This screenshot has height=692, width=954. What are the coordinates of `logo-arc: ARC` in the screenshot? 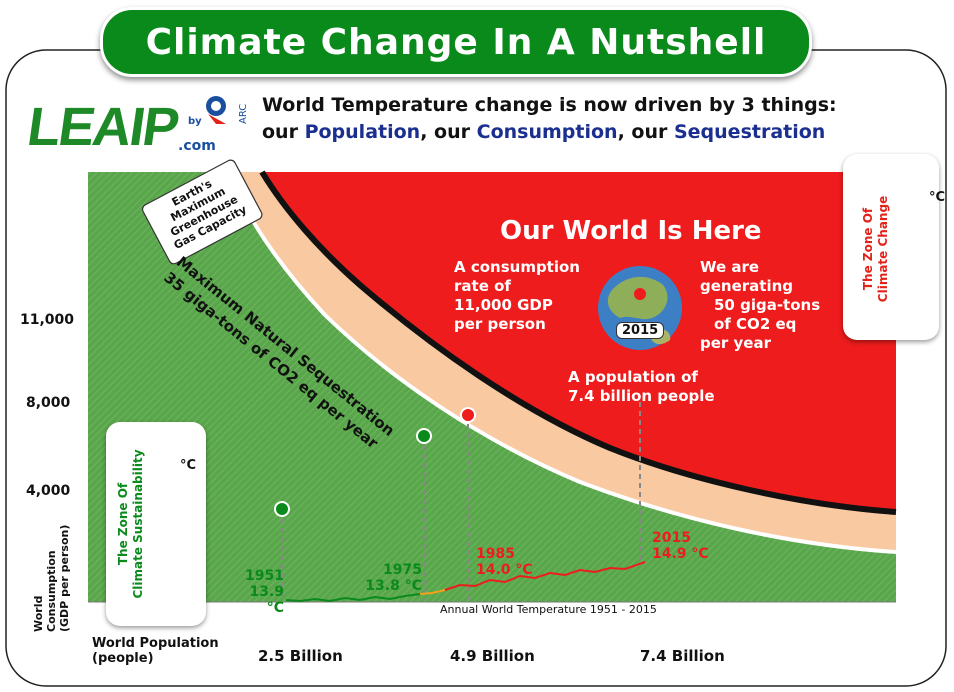 It's located at (243, 113).